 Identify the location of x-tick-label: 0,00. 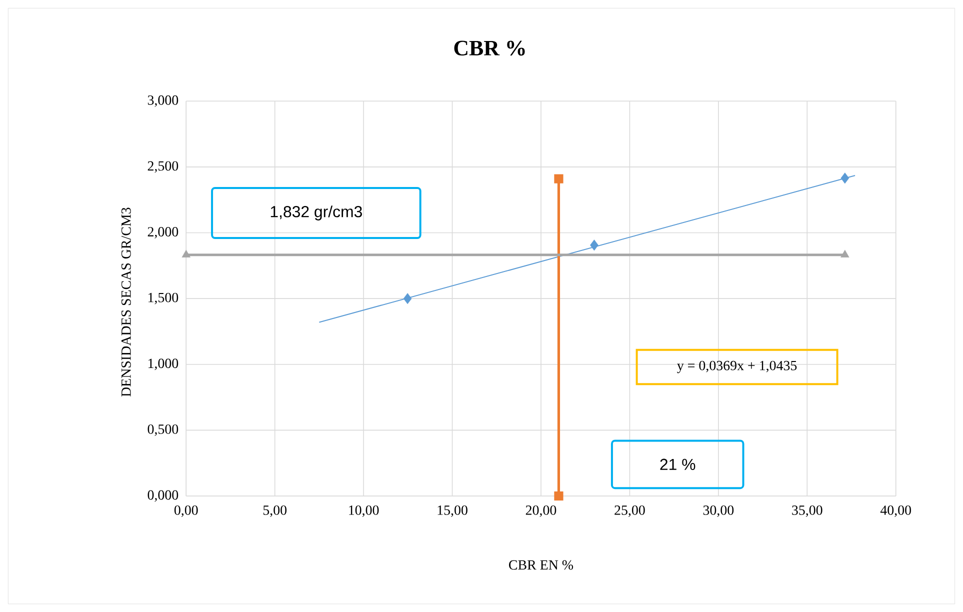
(186, 511).